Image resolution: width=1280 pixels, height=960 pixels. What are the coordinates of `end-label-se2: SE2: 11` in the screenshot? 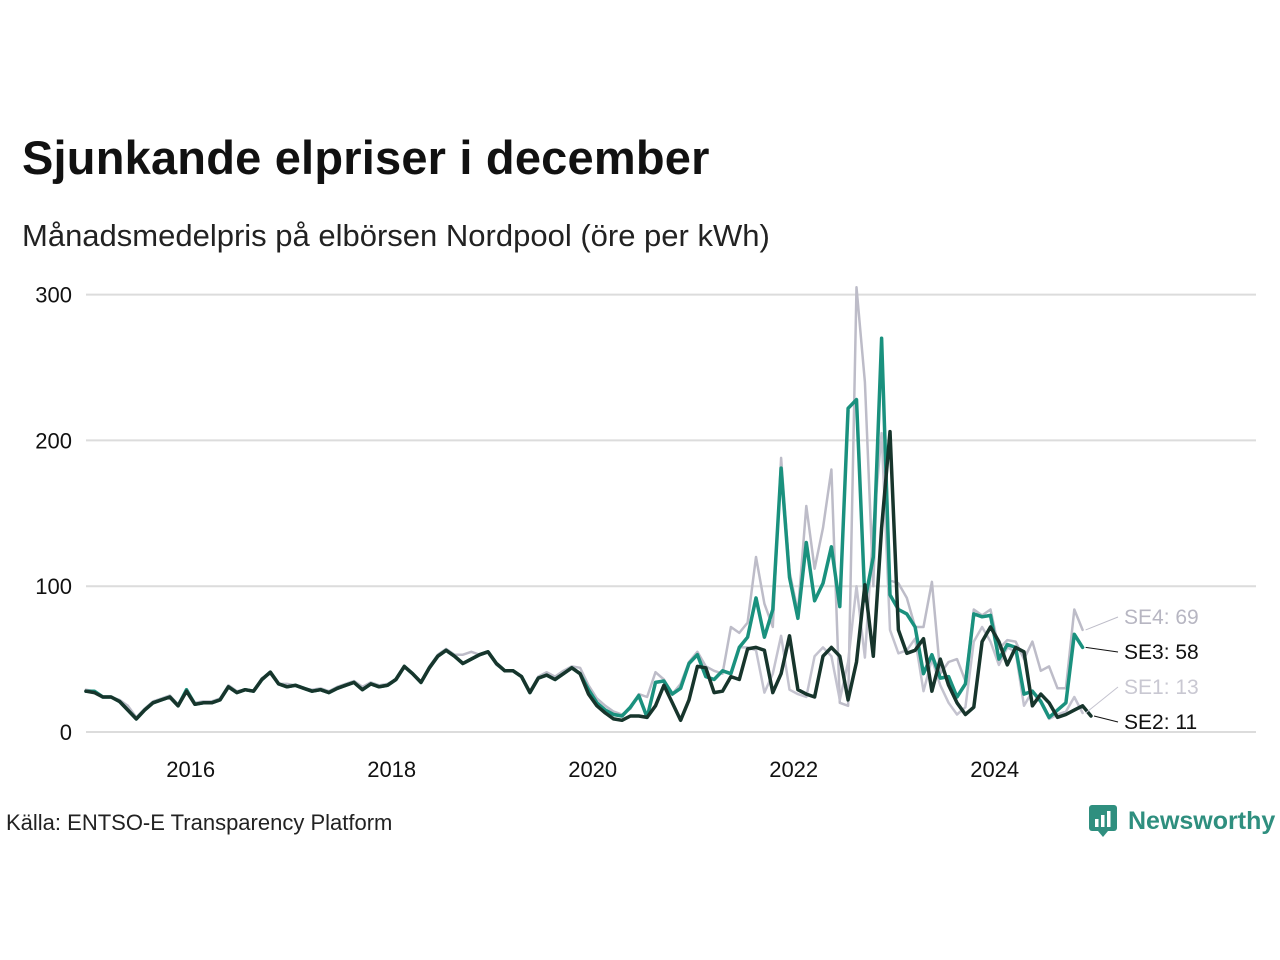 It's located at (1160, 722).